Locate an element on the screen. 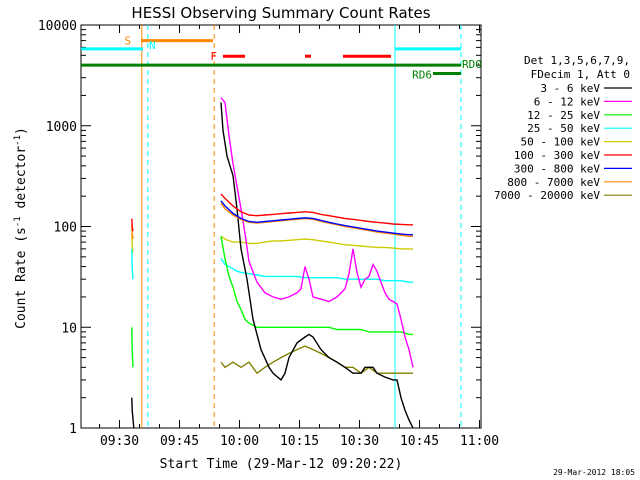 Image resolution: width=640 pixels, height=480 pixels. flag-label-rd0: RD0 is located at coordinates (472, 64).